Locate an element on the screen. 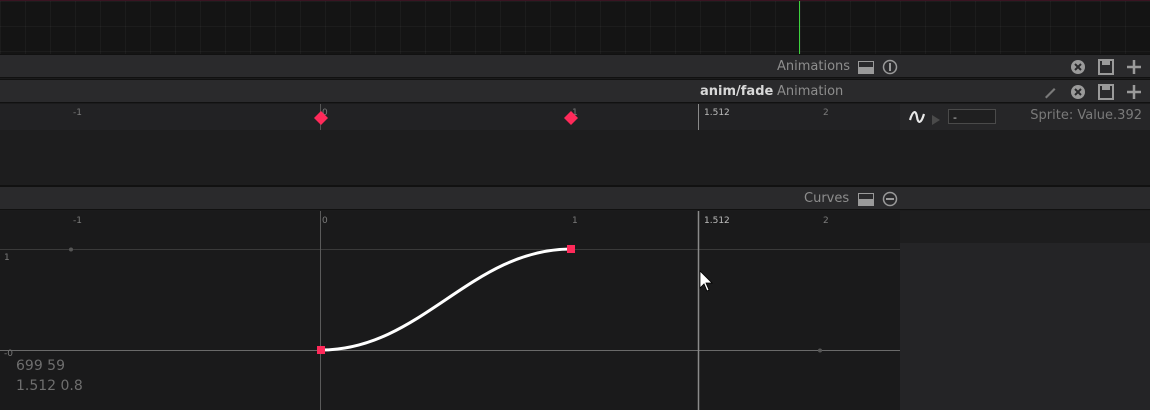 This screenshot has height=410, width=1150. curves-title: Curves is located at coordinates (827, 198).